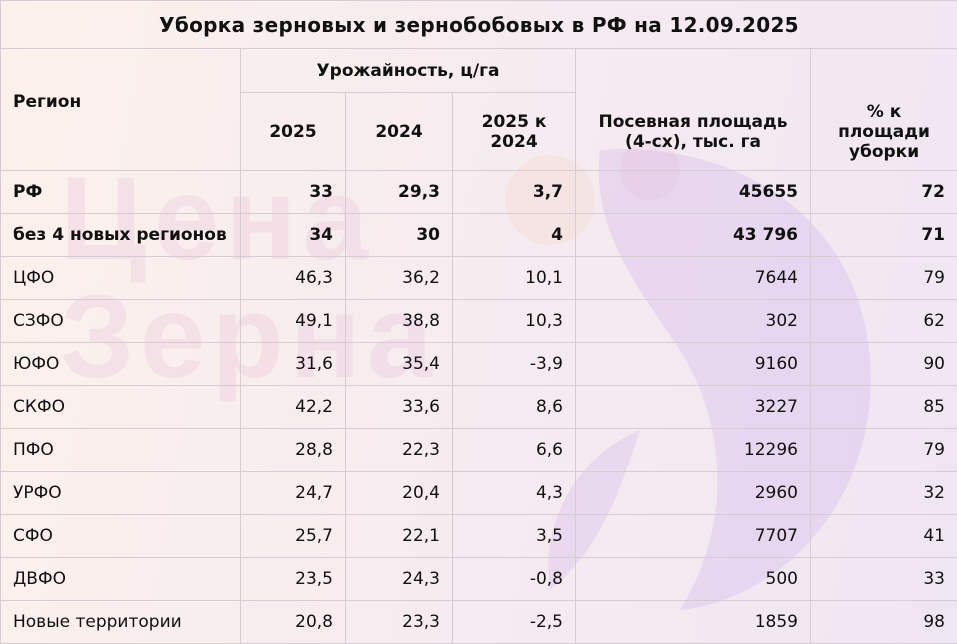 This screenshot has width=957, height=644. What do you see at coordinates (514, 132) in the screenshot?
I see `header-diff: 2025 к 2024` at bounding box center [514, 132].